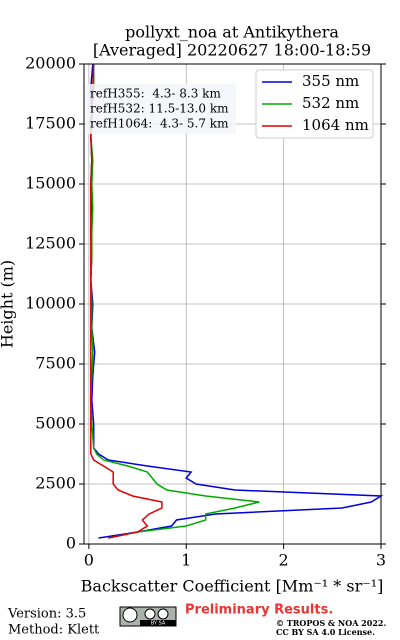 Image resolution: width=400 pixels, height=640 pixels. I want to click on chart-subtitle: [Averaged] 20220627 18:00-18:59, so click(232, 50).